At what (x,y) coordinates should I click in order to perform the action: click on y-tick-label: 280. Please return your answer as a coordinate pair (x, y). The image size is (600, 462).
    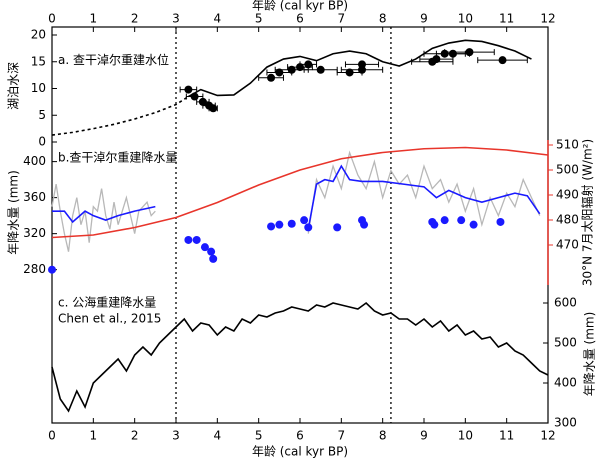
    Looking at the image, I should click on (34, 269).